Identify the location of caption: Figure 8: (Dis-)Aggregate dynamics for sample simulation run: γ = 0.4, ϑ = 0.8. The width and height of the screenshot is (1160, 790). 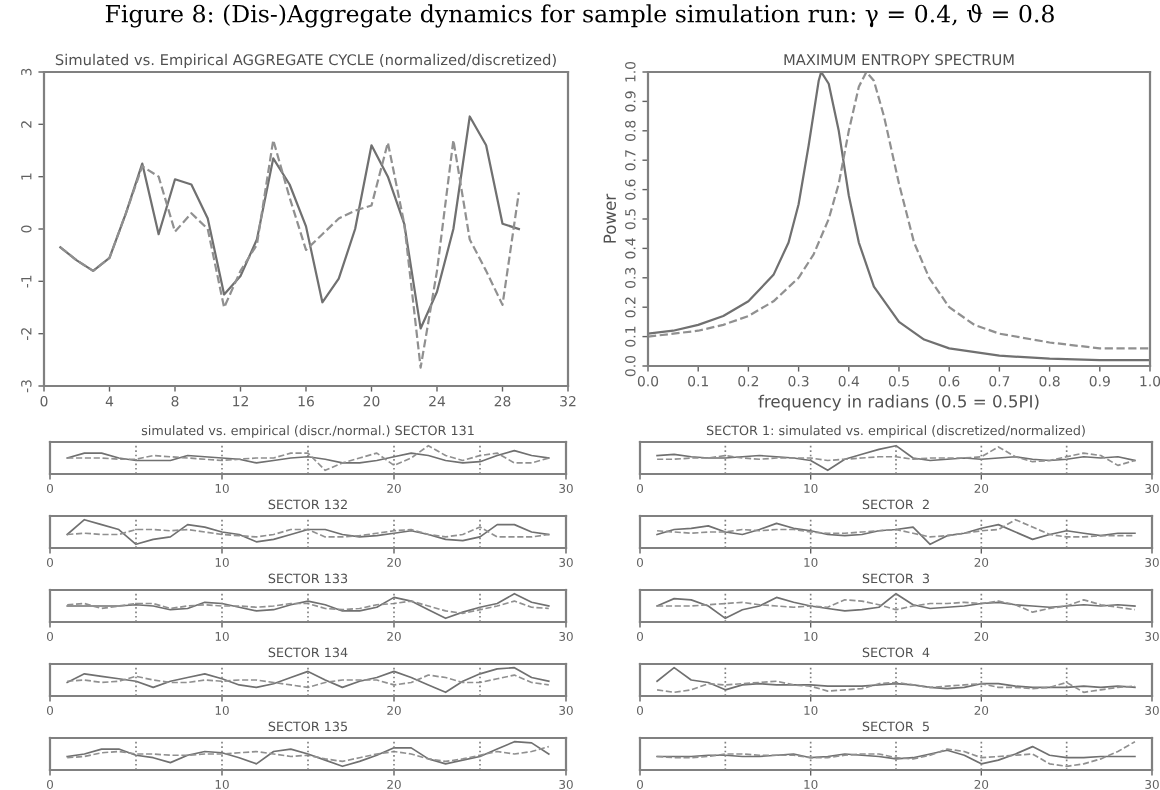
(579, 16).